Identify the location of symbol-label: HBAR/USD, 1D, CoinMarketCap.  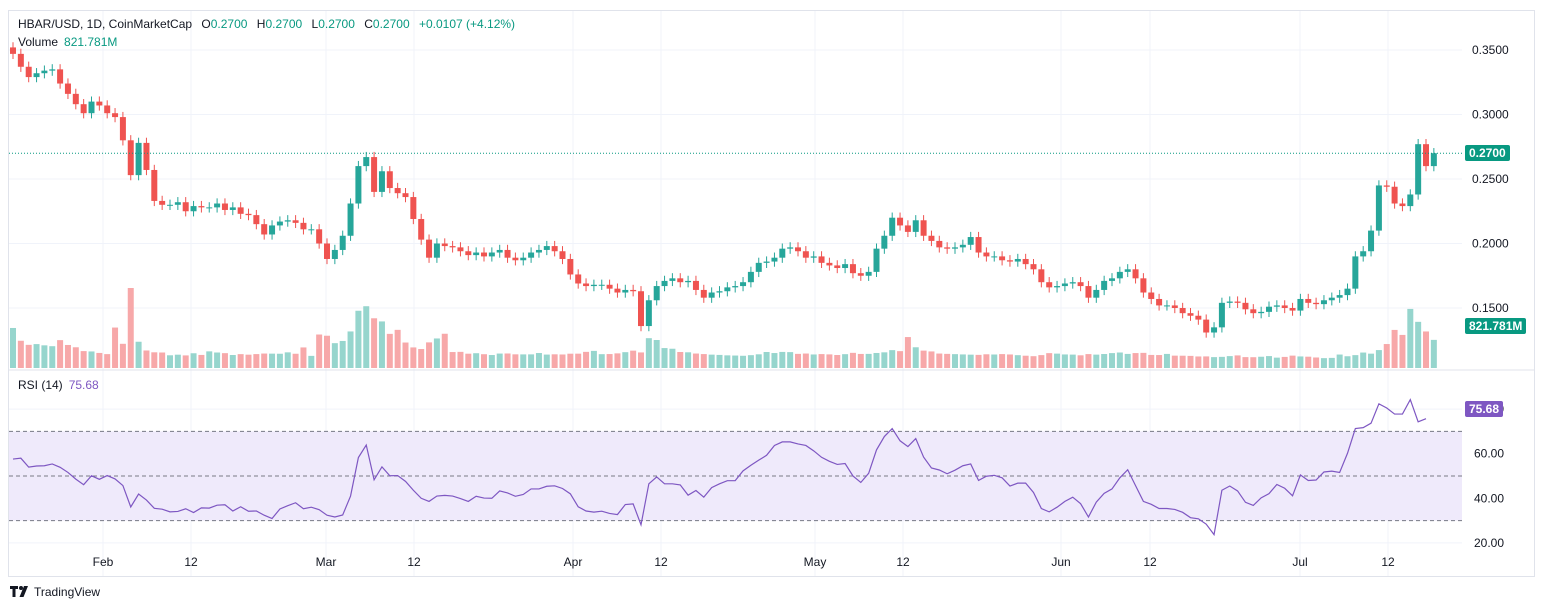
(105, 24).